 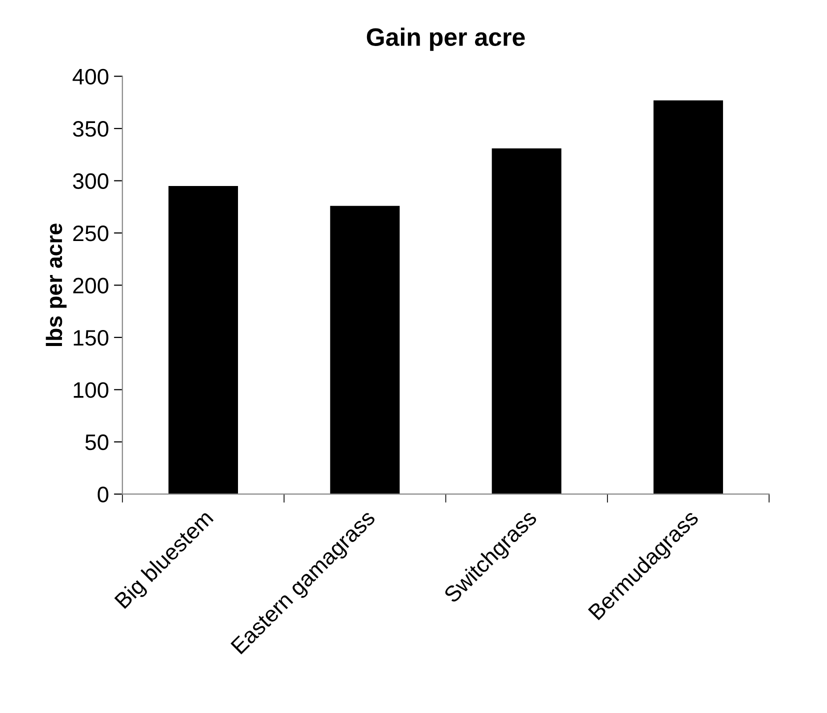 I want to click on y-tick-label: 100, so click(x=91, y=390).